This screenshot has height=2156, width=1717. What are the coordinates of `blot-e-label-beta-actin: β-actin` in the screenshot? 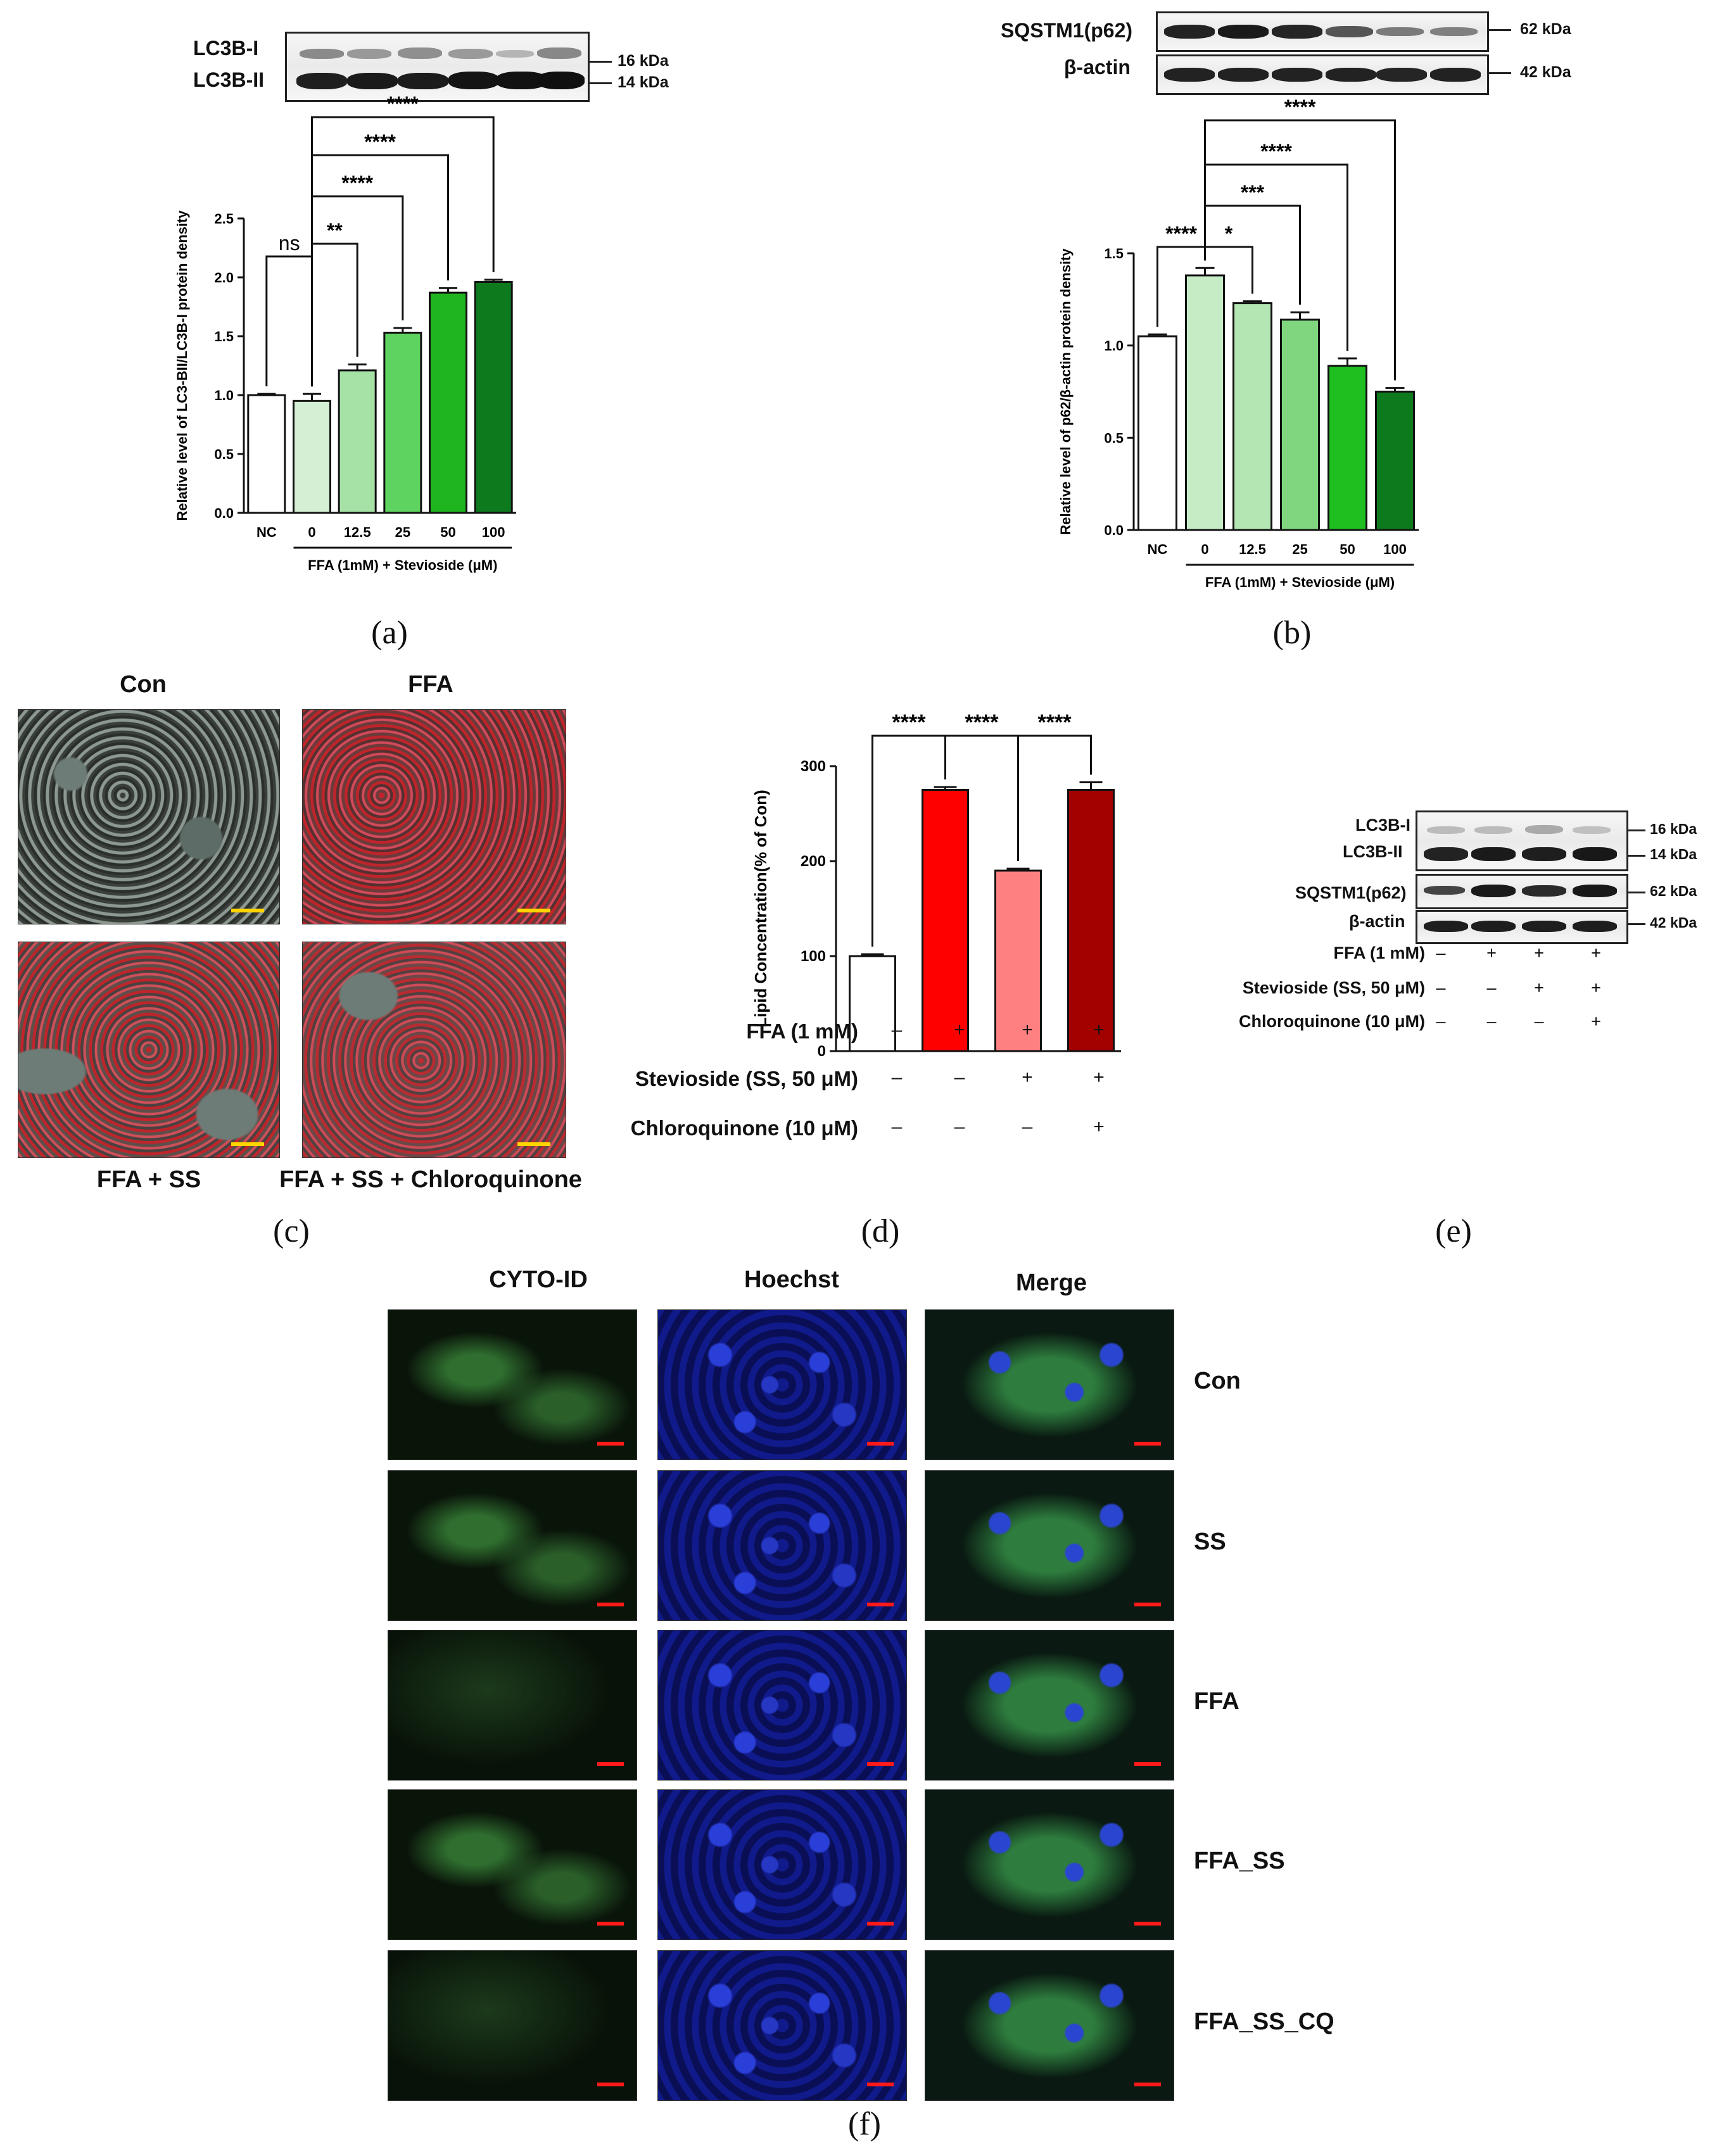 It's located at (1377, 921).